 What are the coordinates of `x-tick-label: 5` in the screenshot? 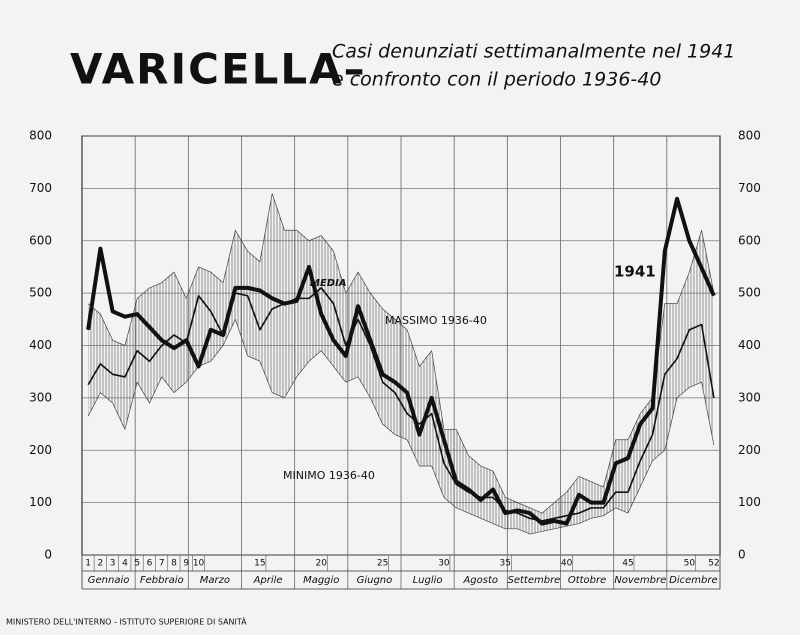 It's located at (137, 564).